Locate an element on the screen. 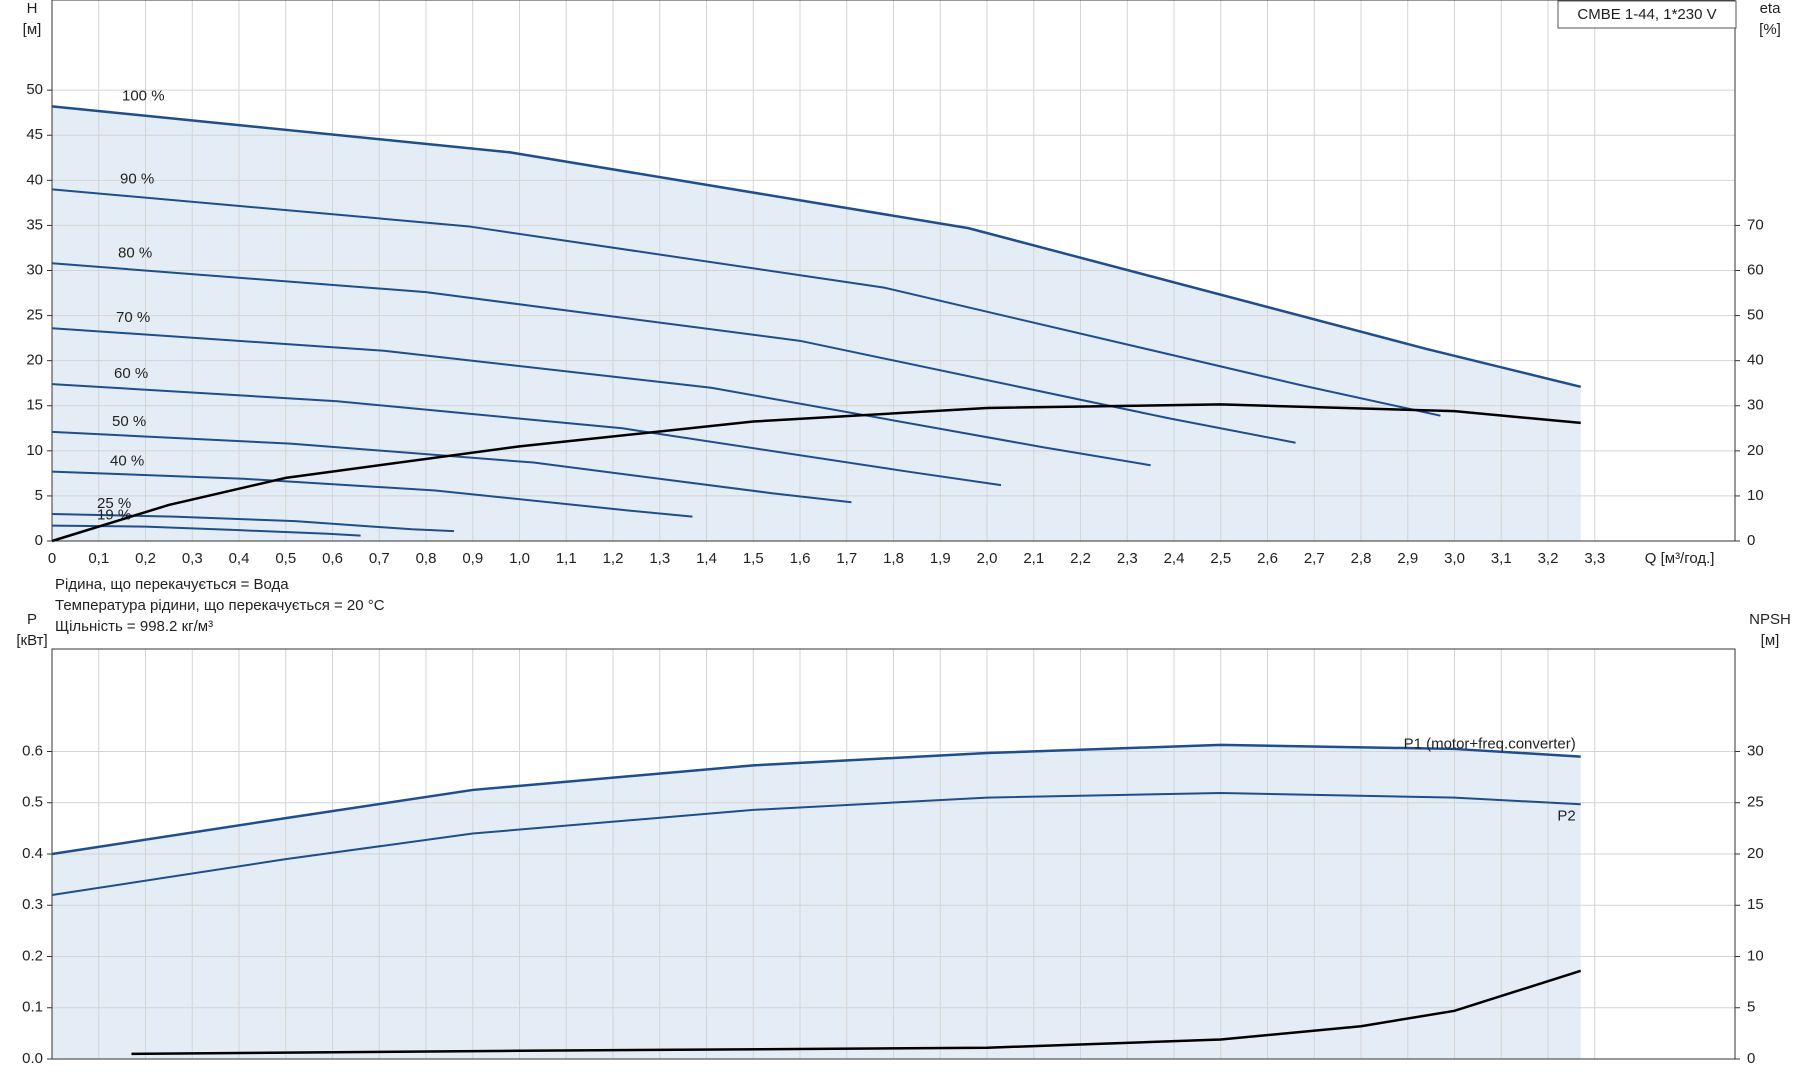  y-axis-unit: [кВт] is located at coordinates (31, 640).